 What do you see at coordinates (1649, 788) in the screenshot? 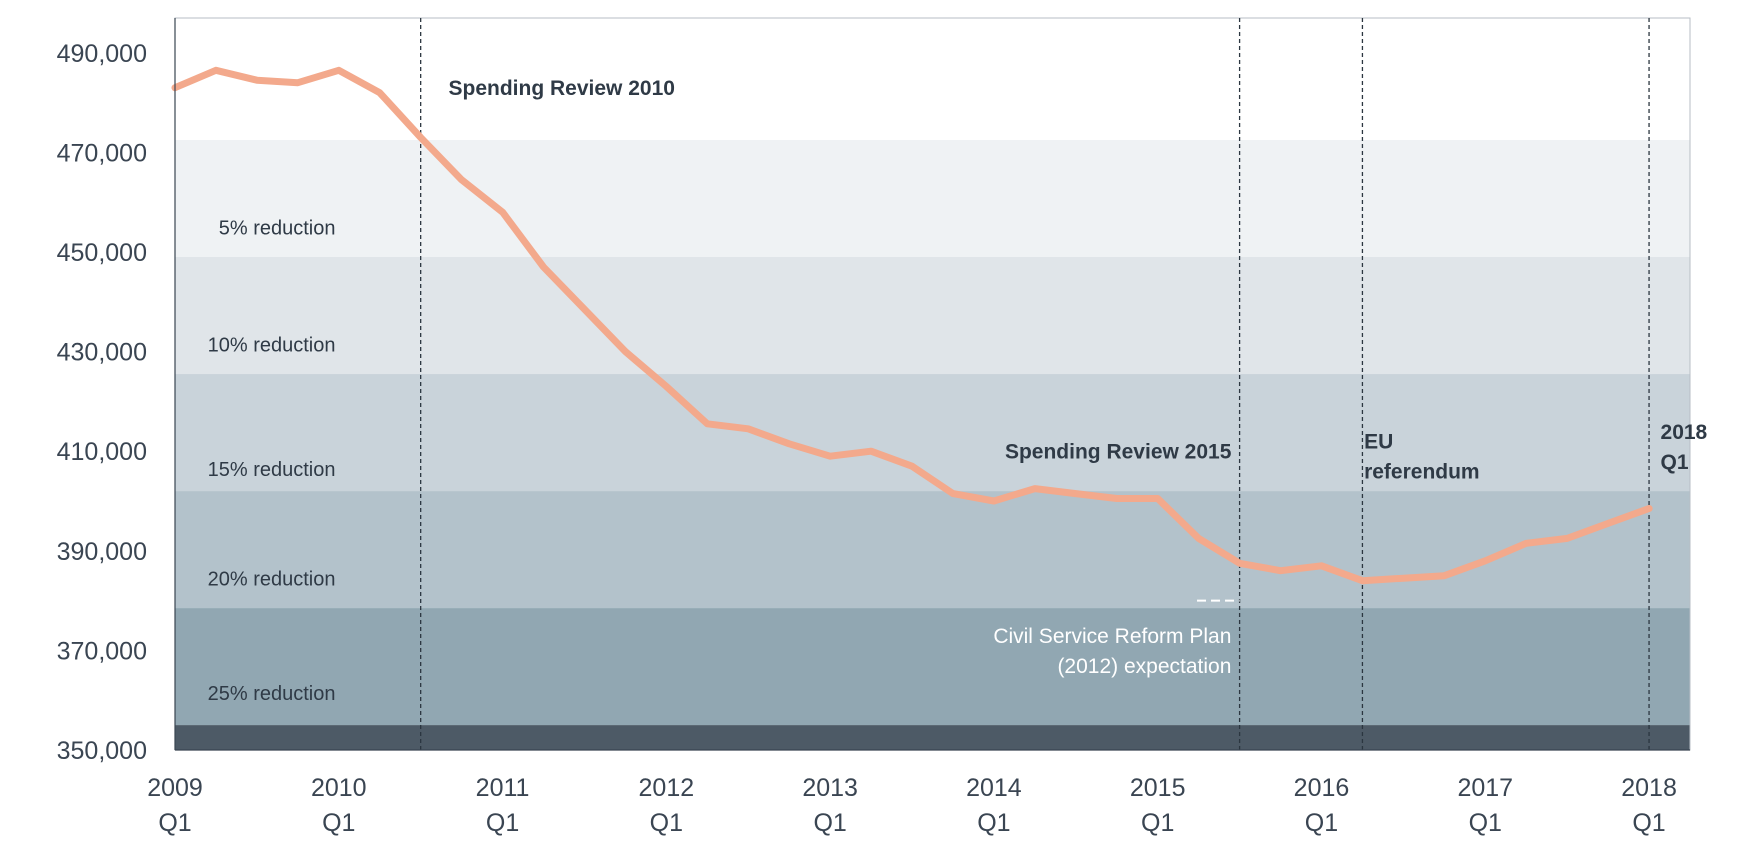
I see `x-tick-year: 2018` at bounding box center [1649, 788].